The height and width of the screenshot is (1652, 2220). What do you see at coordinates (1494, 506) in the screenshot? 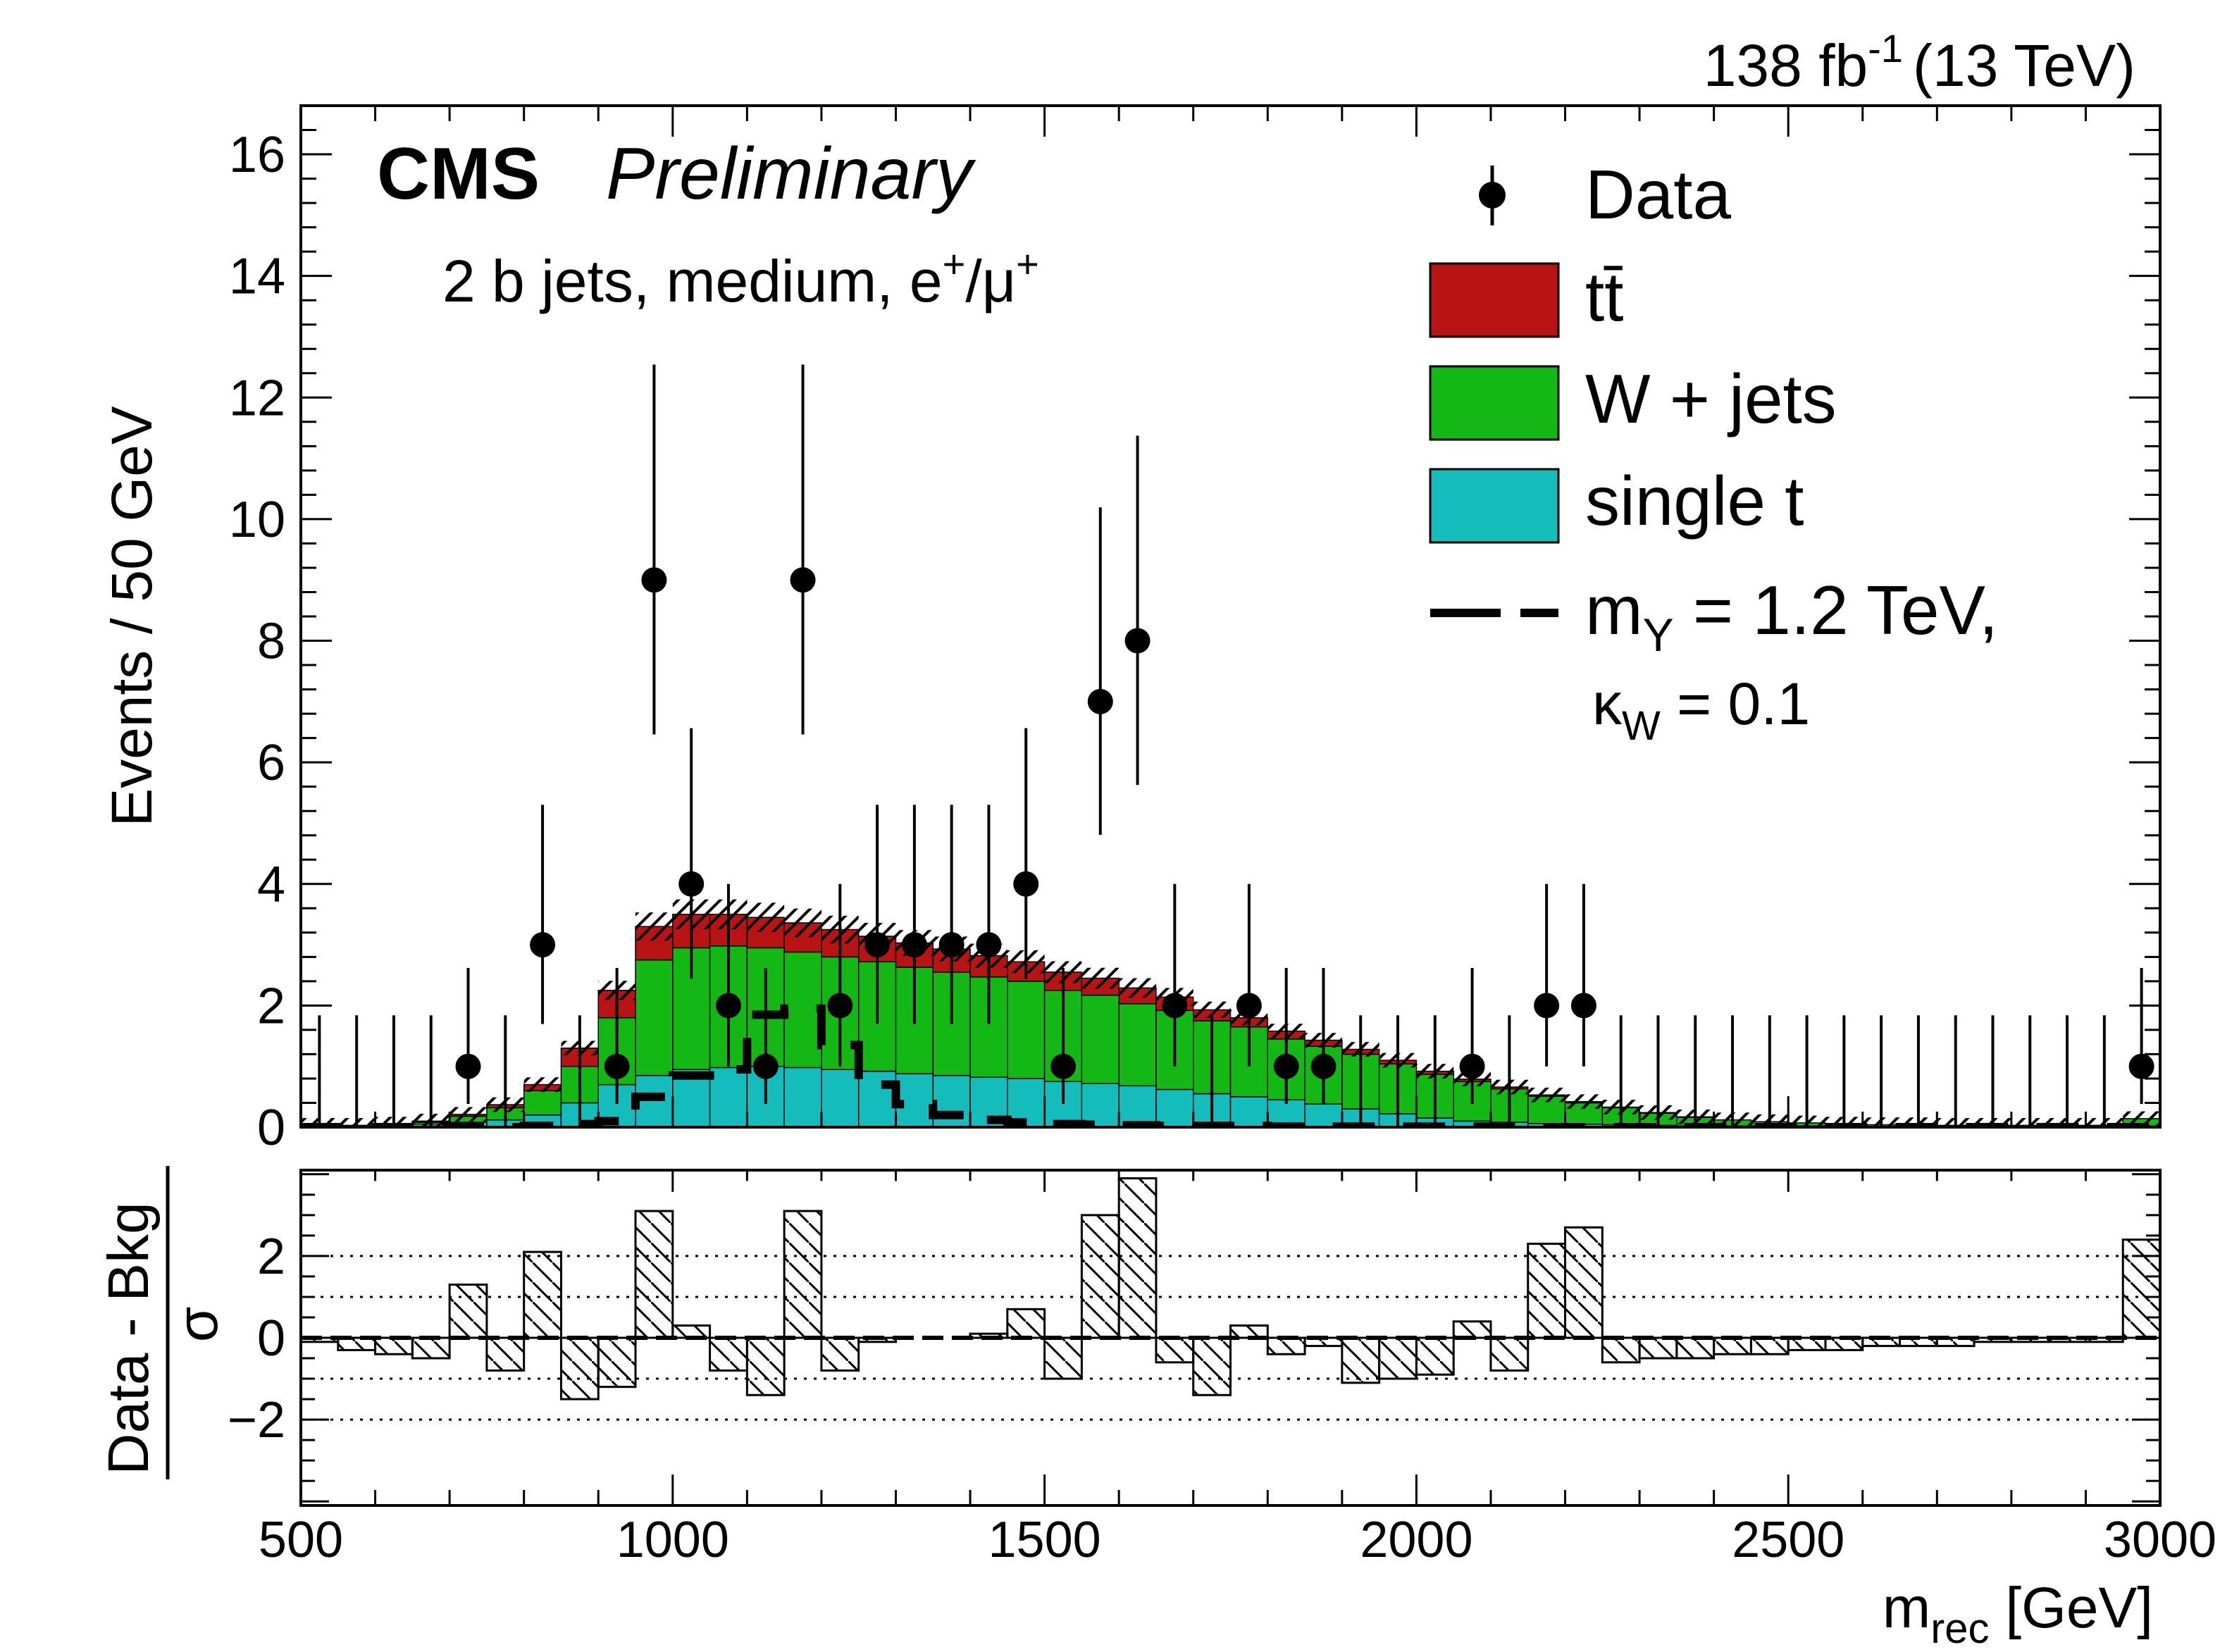
I see `singlet-swatch-icon` at bounding box center [1494, 506].